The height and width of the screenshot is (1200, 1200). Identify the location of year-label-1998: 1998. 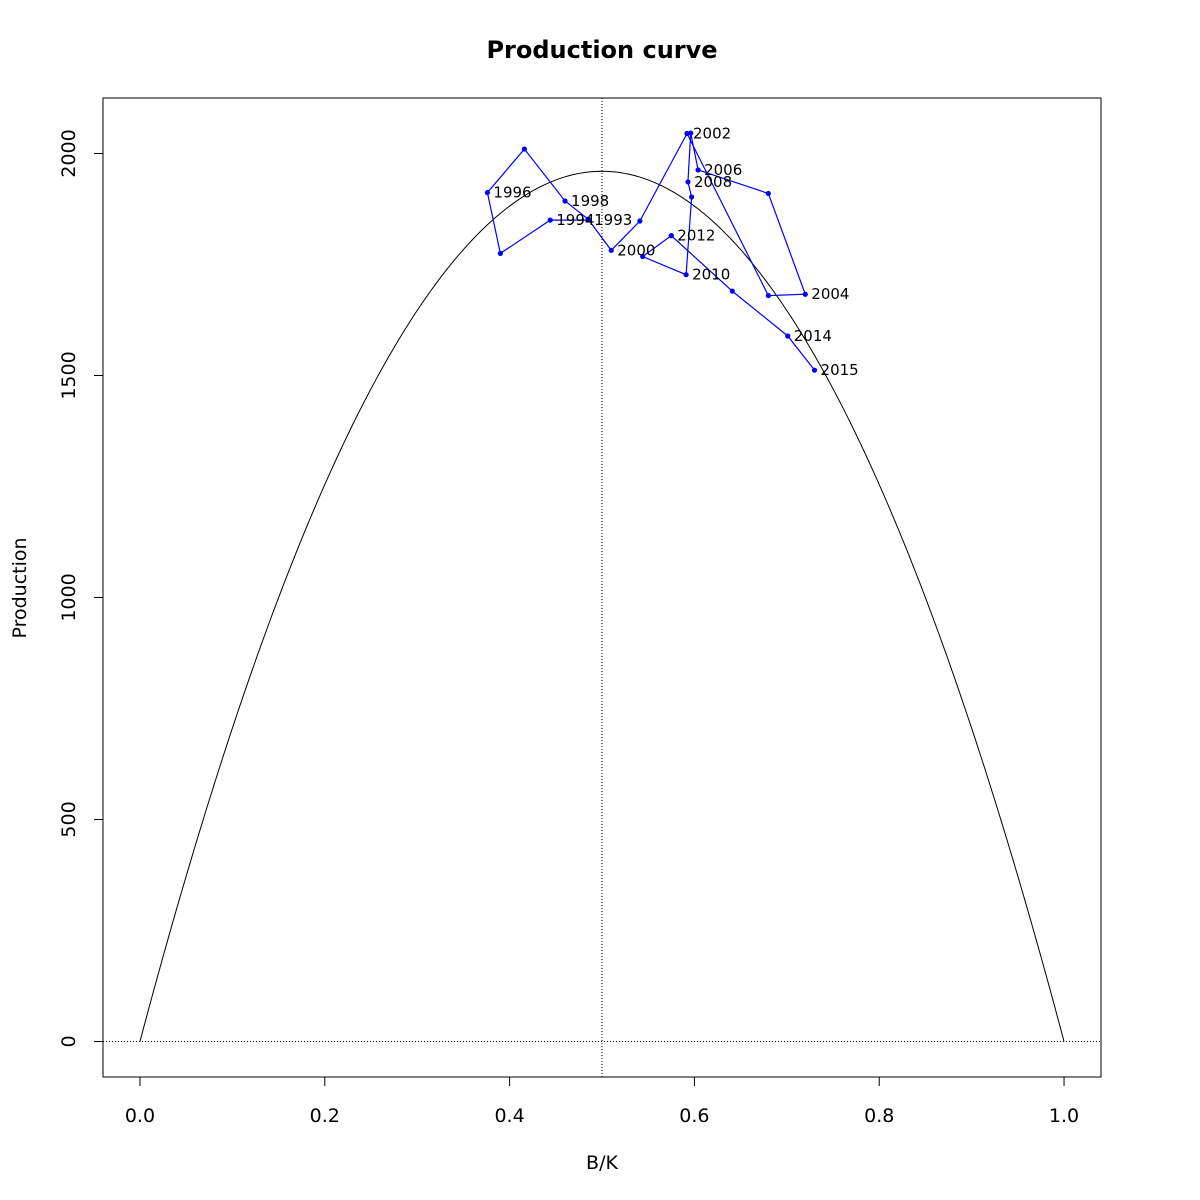
(590, 201).